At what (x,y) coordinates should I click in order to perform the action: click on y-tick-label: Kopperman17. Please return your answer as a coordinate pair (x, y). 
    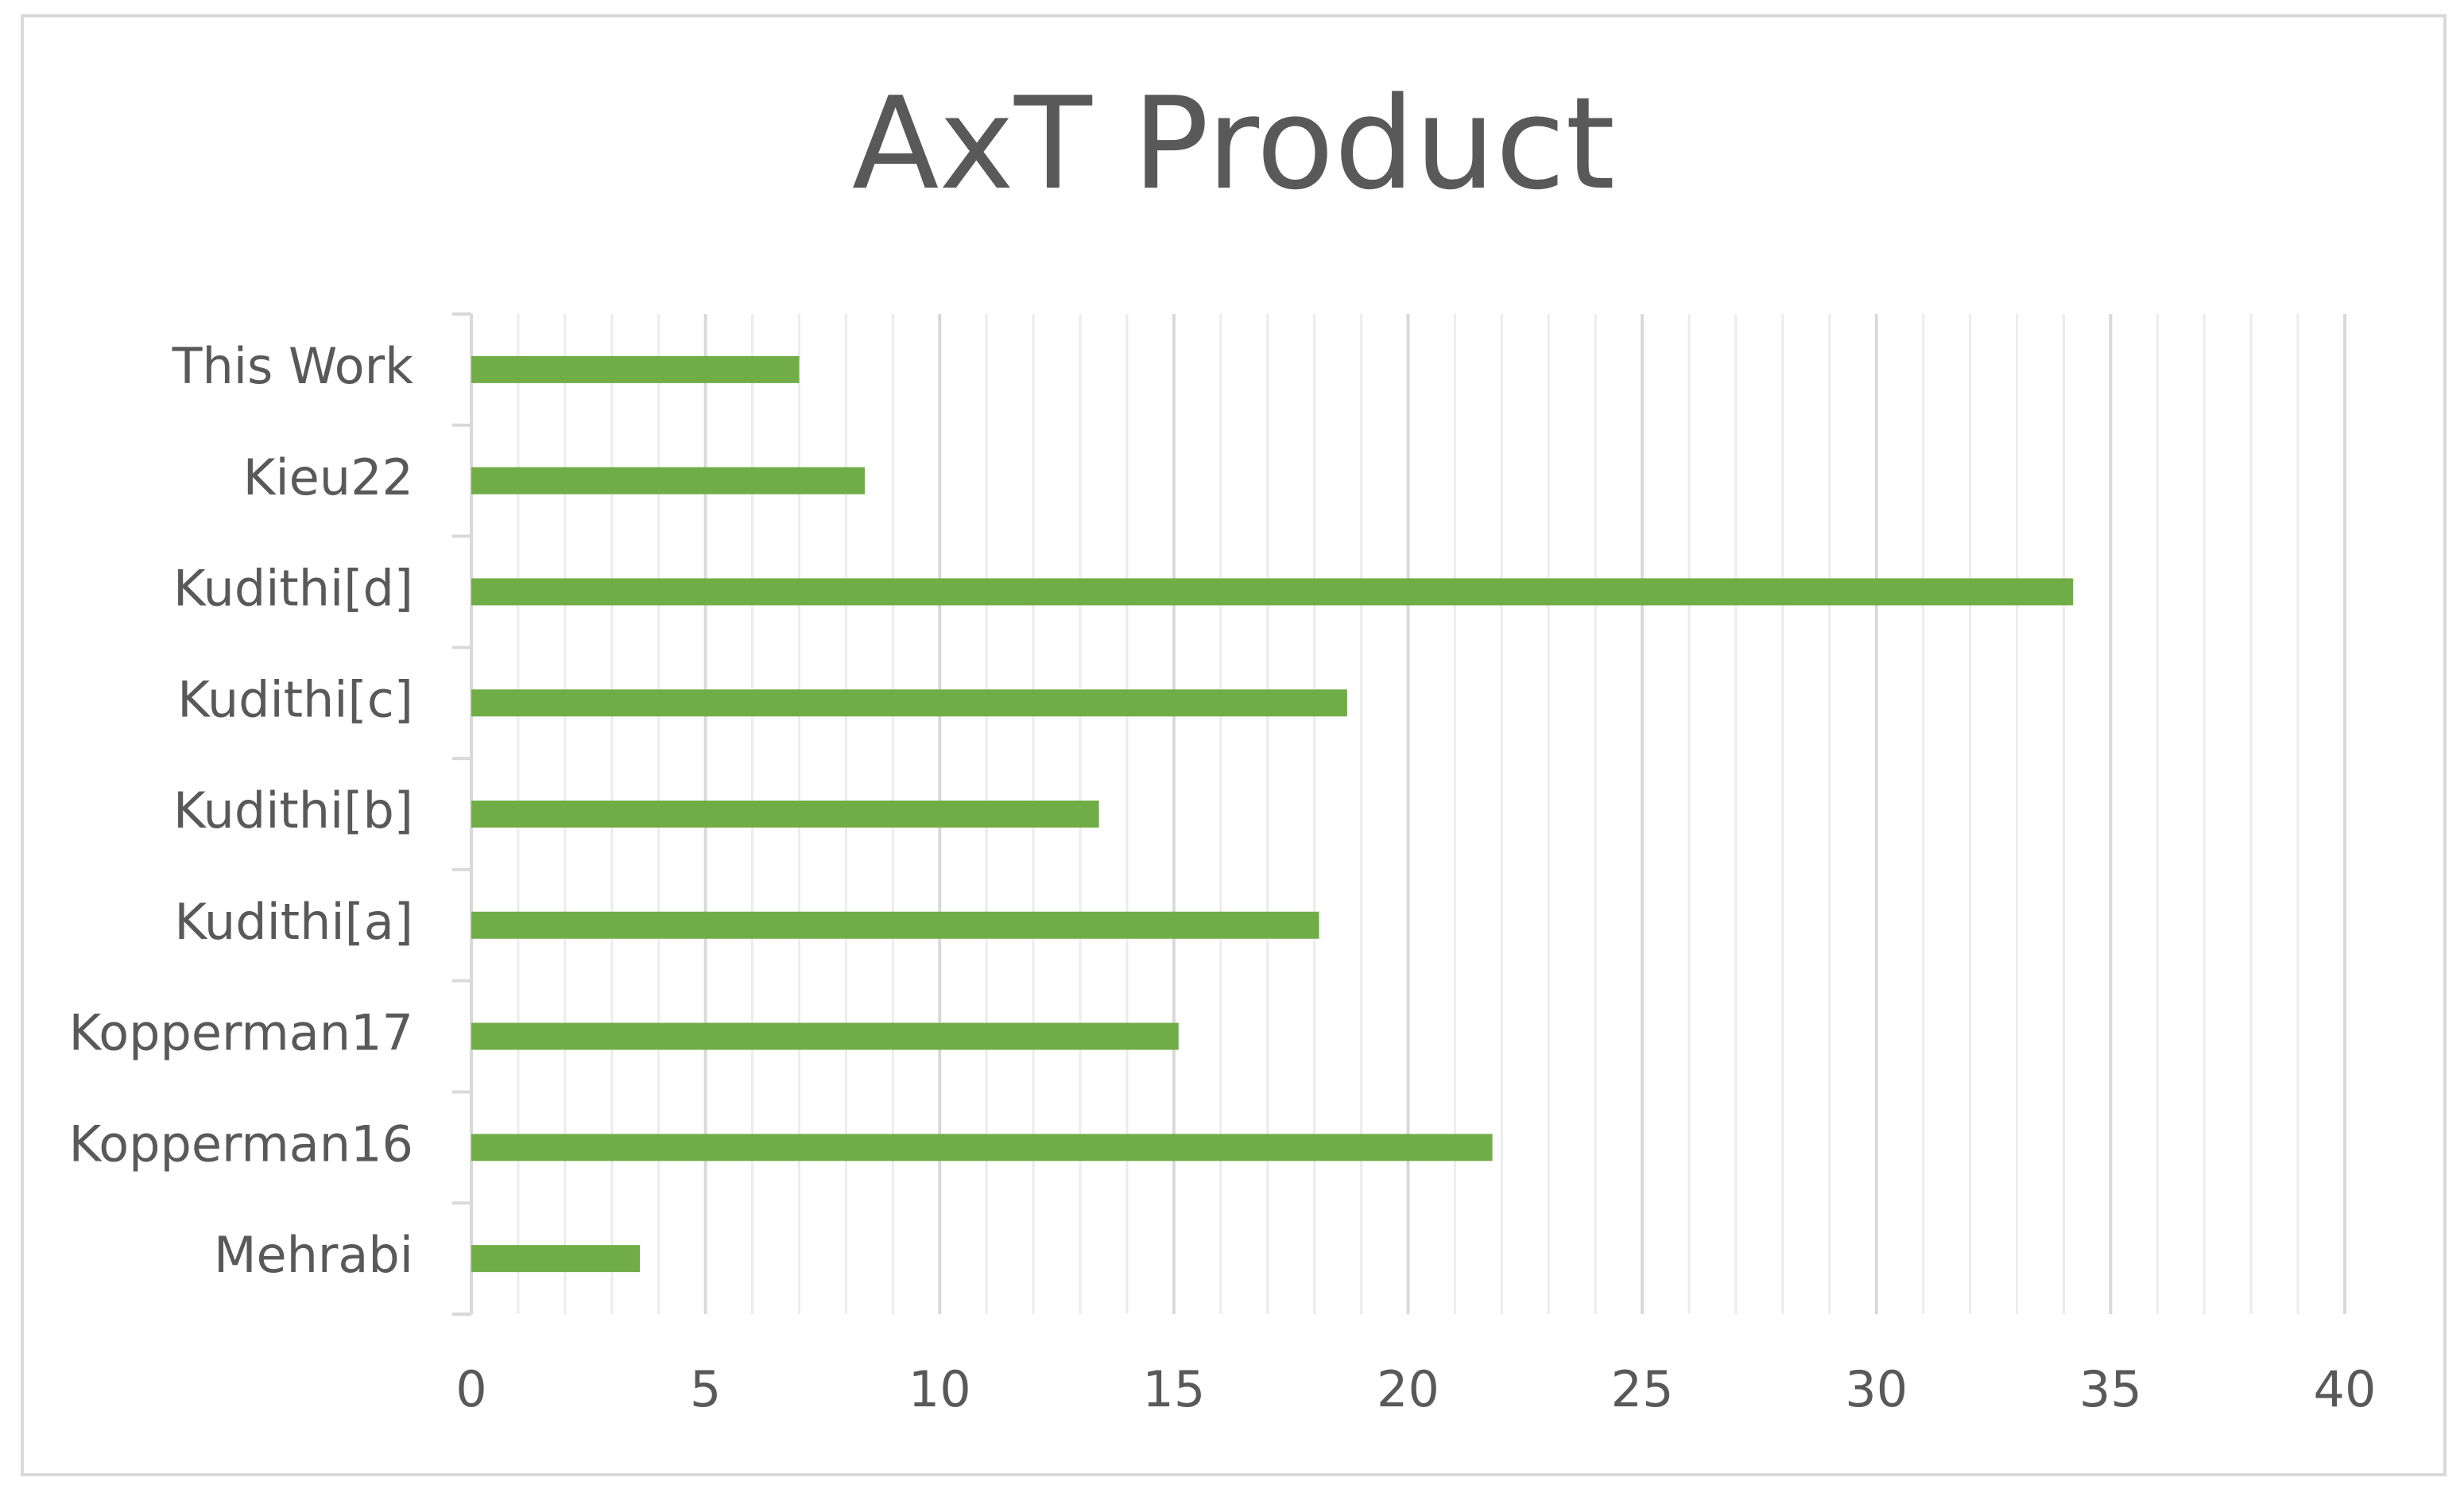
    Looking at the image, I should click on (241, 1033).